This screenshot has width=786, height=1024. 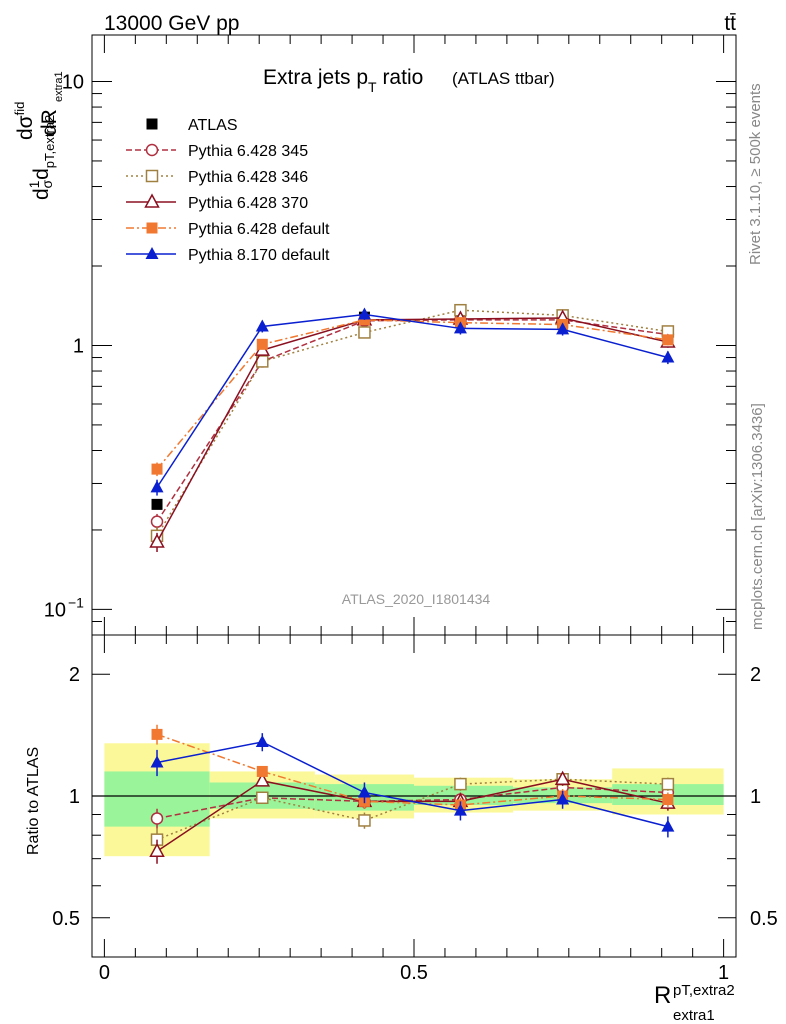 What do you see at coordinates (248, 203) in the screenshot?
I see `legend-label: Pythia 6.428 370` at bounding box center [248, 203].